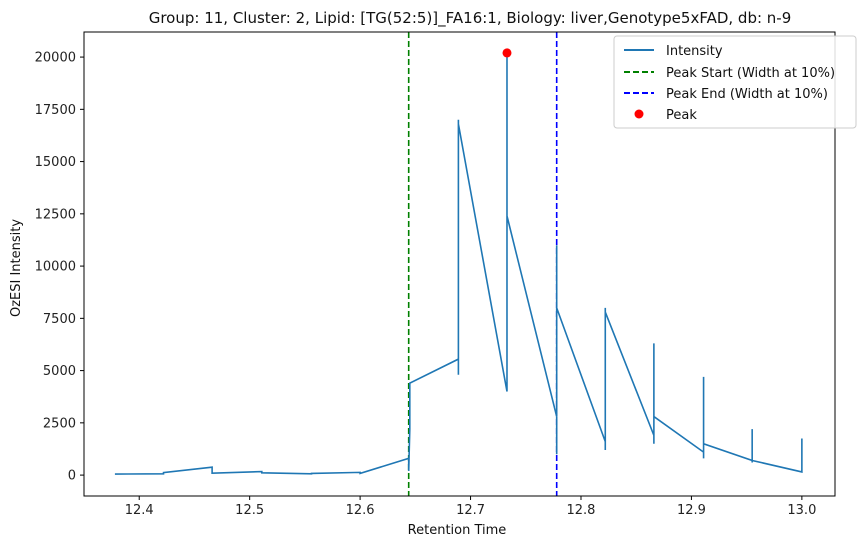  Describe the element at coordinates (72, 476) in the screenshot. I see `y-tick-label: 0` at that location.